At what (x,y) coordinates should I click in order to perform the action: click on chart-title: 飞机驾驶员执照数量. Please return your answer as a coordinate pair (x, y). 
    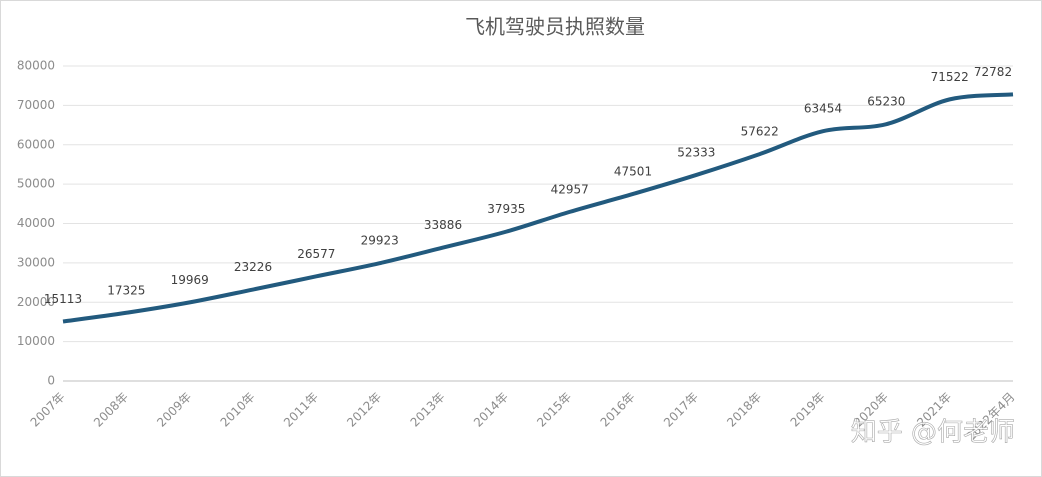
    Looking at the image, I should click on (555, 27).